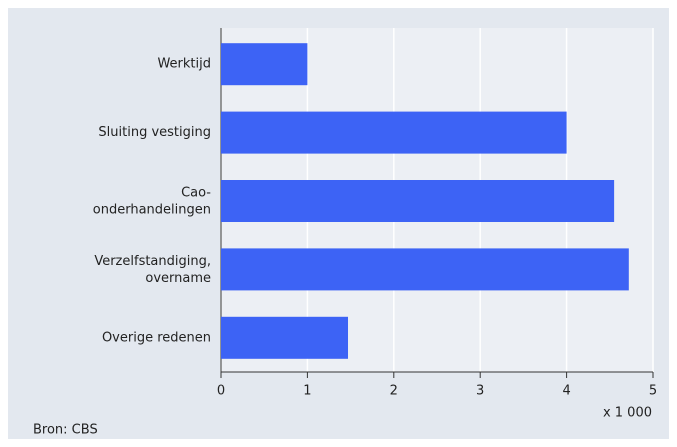 Image resolution: width=677 pixels, height=447 pixels. I want to click on x-tick-label: 3, so click(480, 391).